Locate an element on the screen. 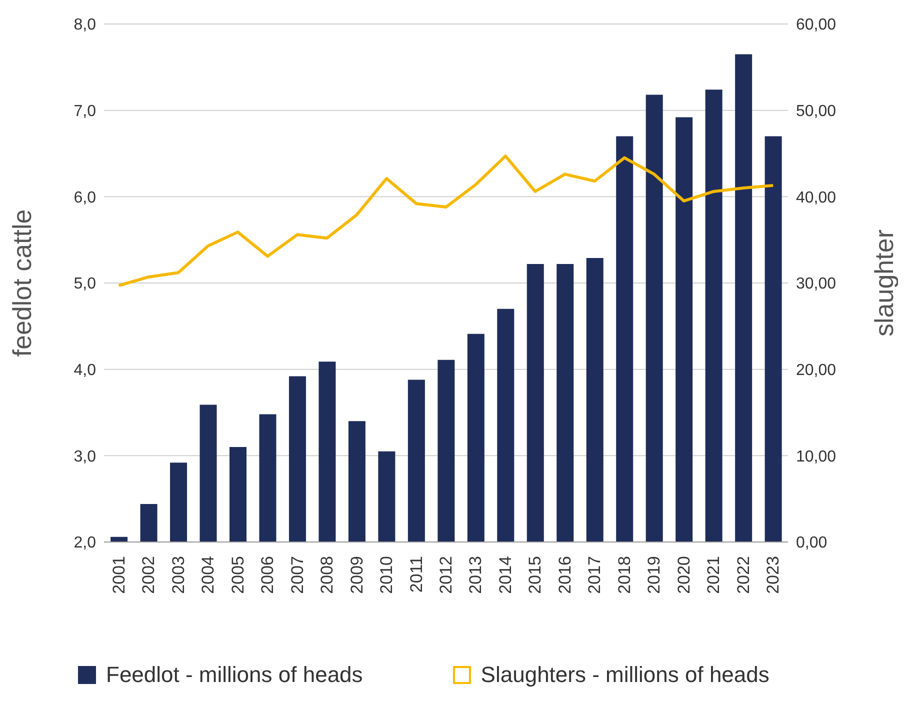 The image size is (906, 701). x-tick-label: 2019 is located at coordinates (654, 575).